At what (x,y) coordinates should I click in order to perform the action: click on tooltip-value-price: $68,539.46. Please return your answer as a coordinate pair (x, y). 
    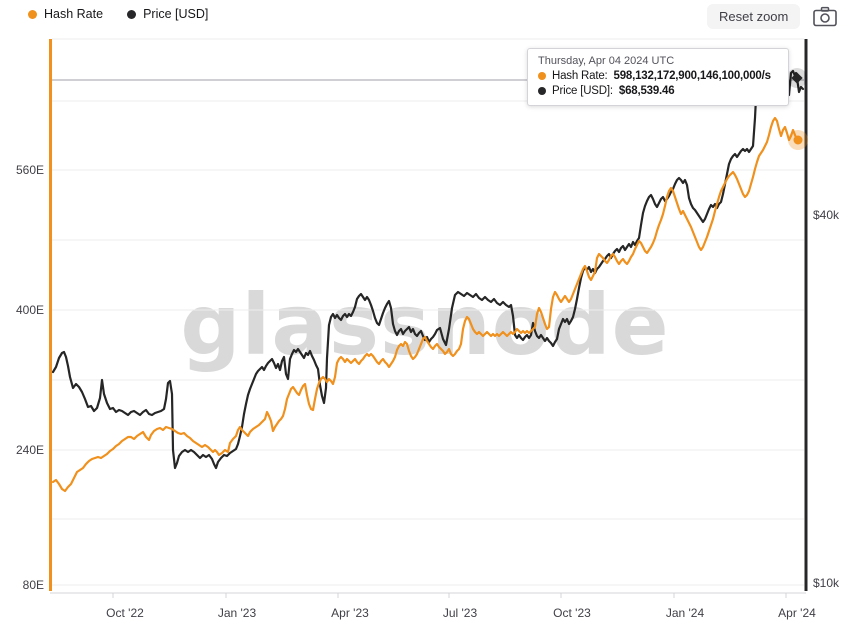
    Looking at the image, I should click on (646, 91).